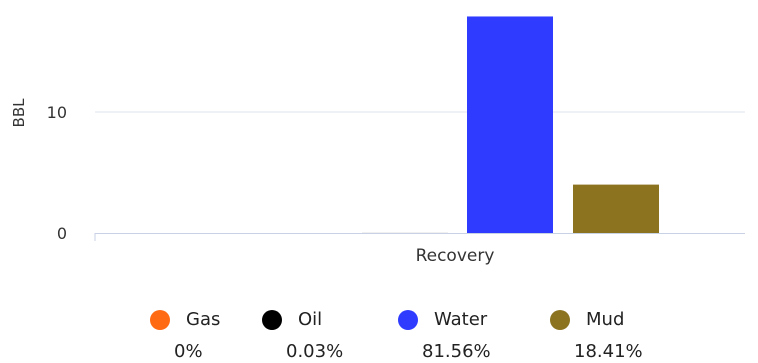 This screenshot has width=758, height=363. What do you see at coordinates (19, 113) in the screenshot?
I see `y-axis-label: BBL` at bounding box center [19, 113].